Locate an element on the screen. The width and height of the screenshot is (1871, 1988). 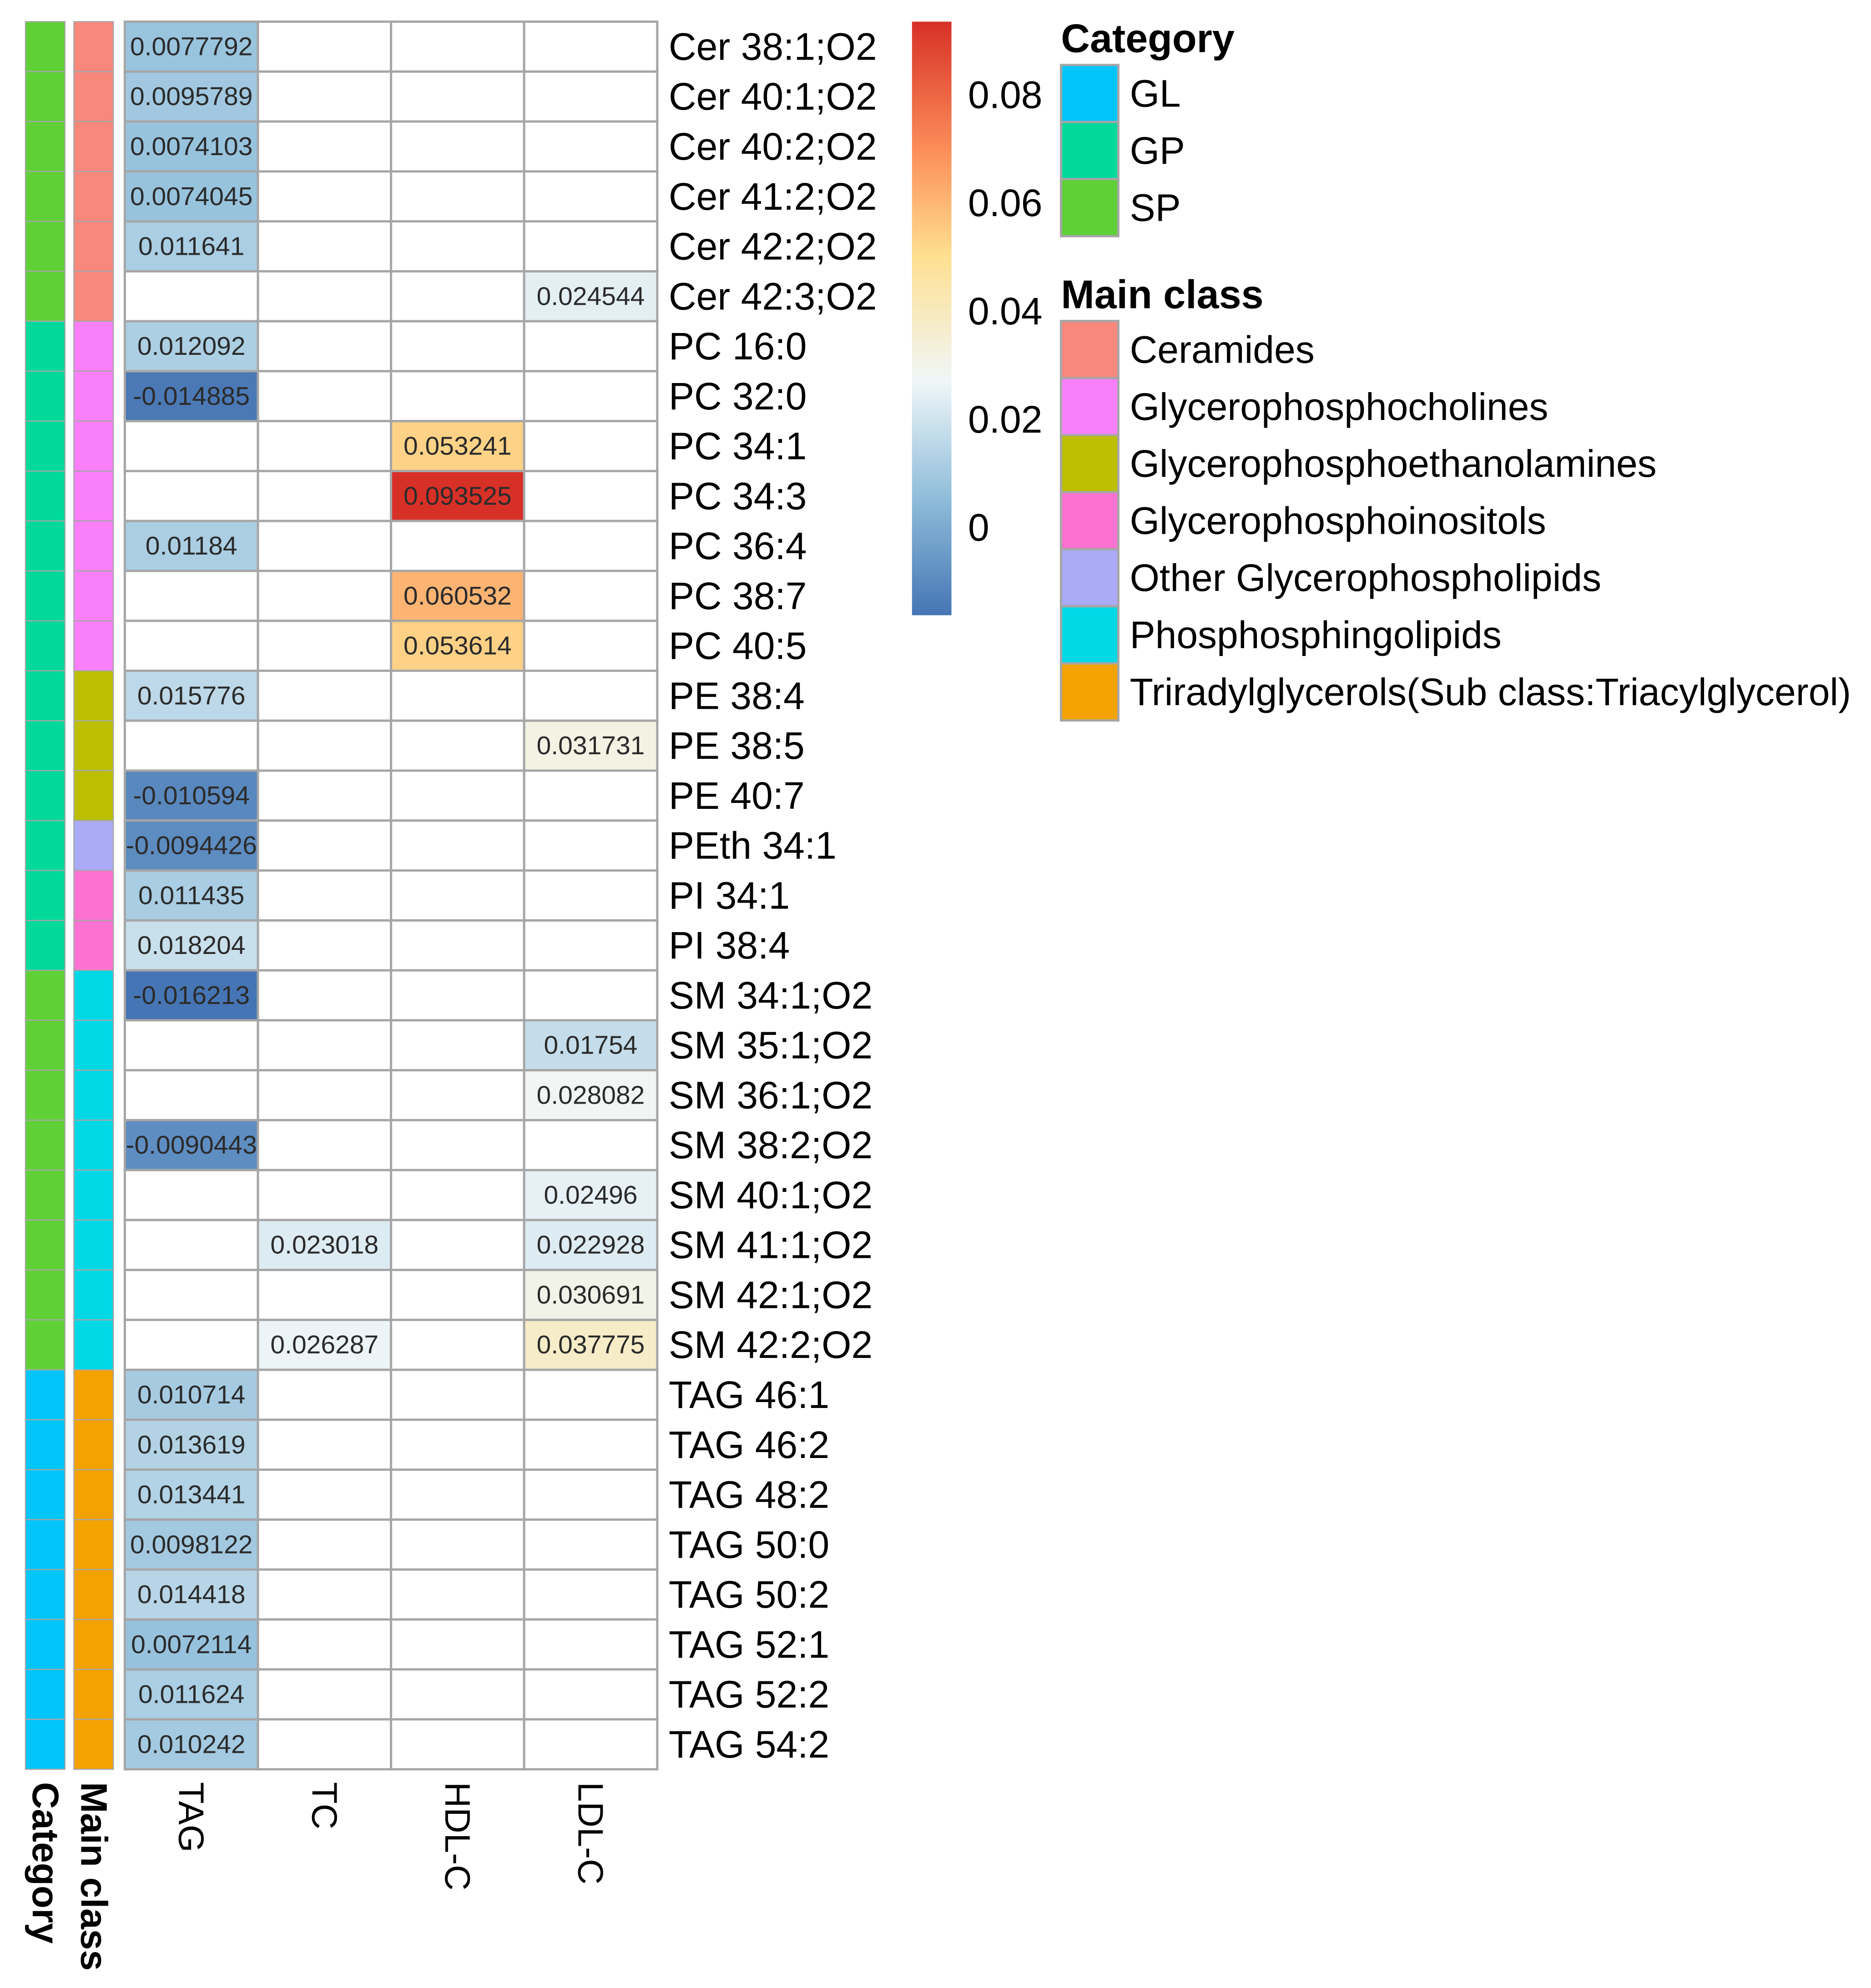
cell-value-label: 0.026287 is located at coordinates (324, 1344).